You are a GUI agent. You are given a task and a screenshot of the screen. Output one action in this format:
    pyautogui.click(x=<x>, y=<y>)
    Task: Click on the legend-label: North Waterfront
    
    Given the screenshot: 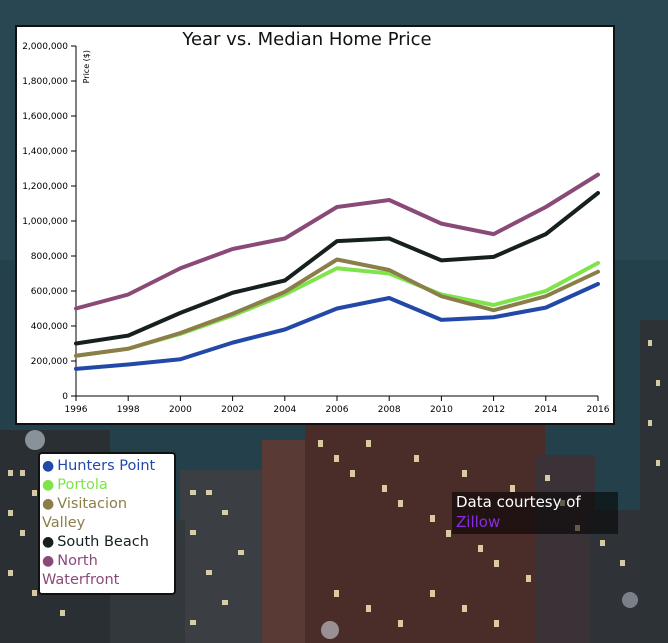 What is the action you would take?
    pyautogui.click(x=81, y=570)
    